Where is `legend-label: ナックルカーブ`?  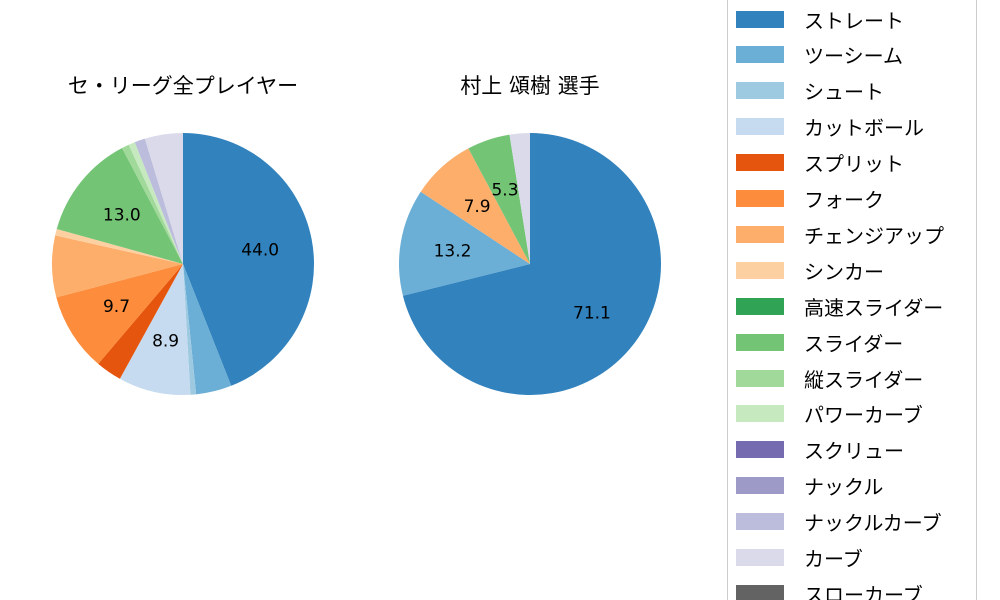 legend-label: ナックルカーブ is located at coordinates (873, 523).